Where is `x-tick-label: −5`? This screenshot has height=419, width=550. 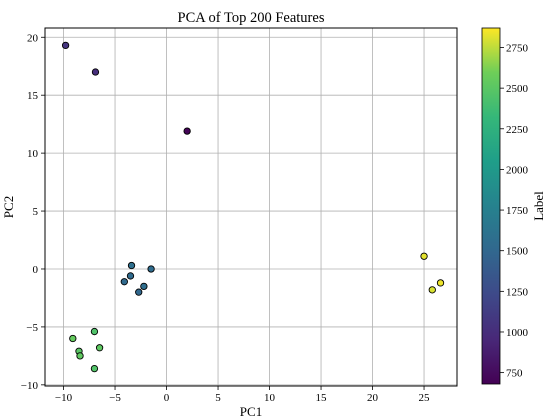
x-tick-label: −5 is located at coordinates (115, 398).